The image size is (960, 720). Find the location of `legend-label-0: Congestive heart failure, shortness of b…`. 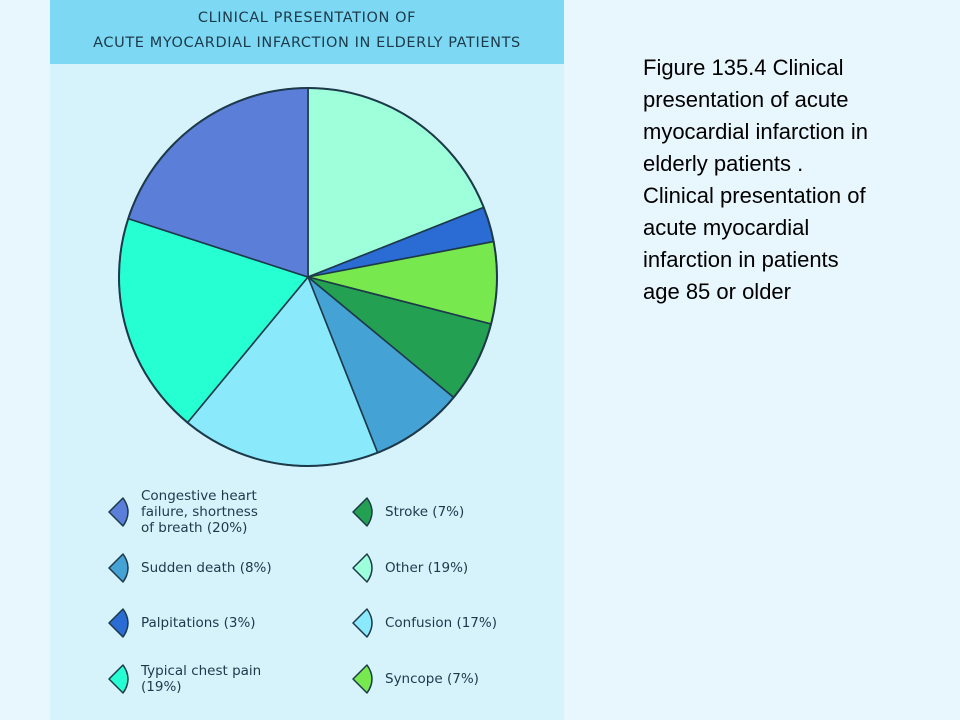

legend-label-0: Congestive heart failure, shortness of b… is located at coordinates (199, 512).